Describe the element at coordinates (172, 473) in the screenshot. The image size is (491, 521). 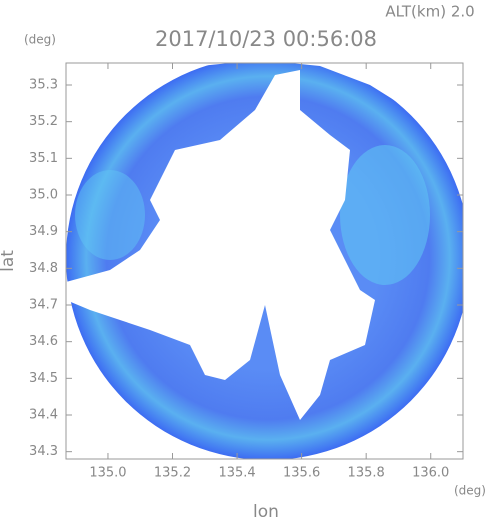
I see `x-tick-label: 135.2` at that location.